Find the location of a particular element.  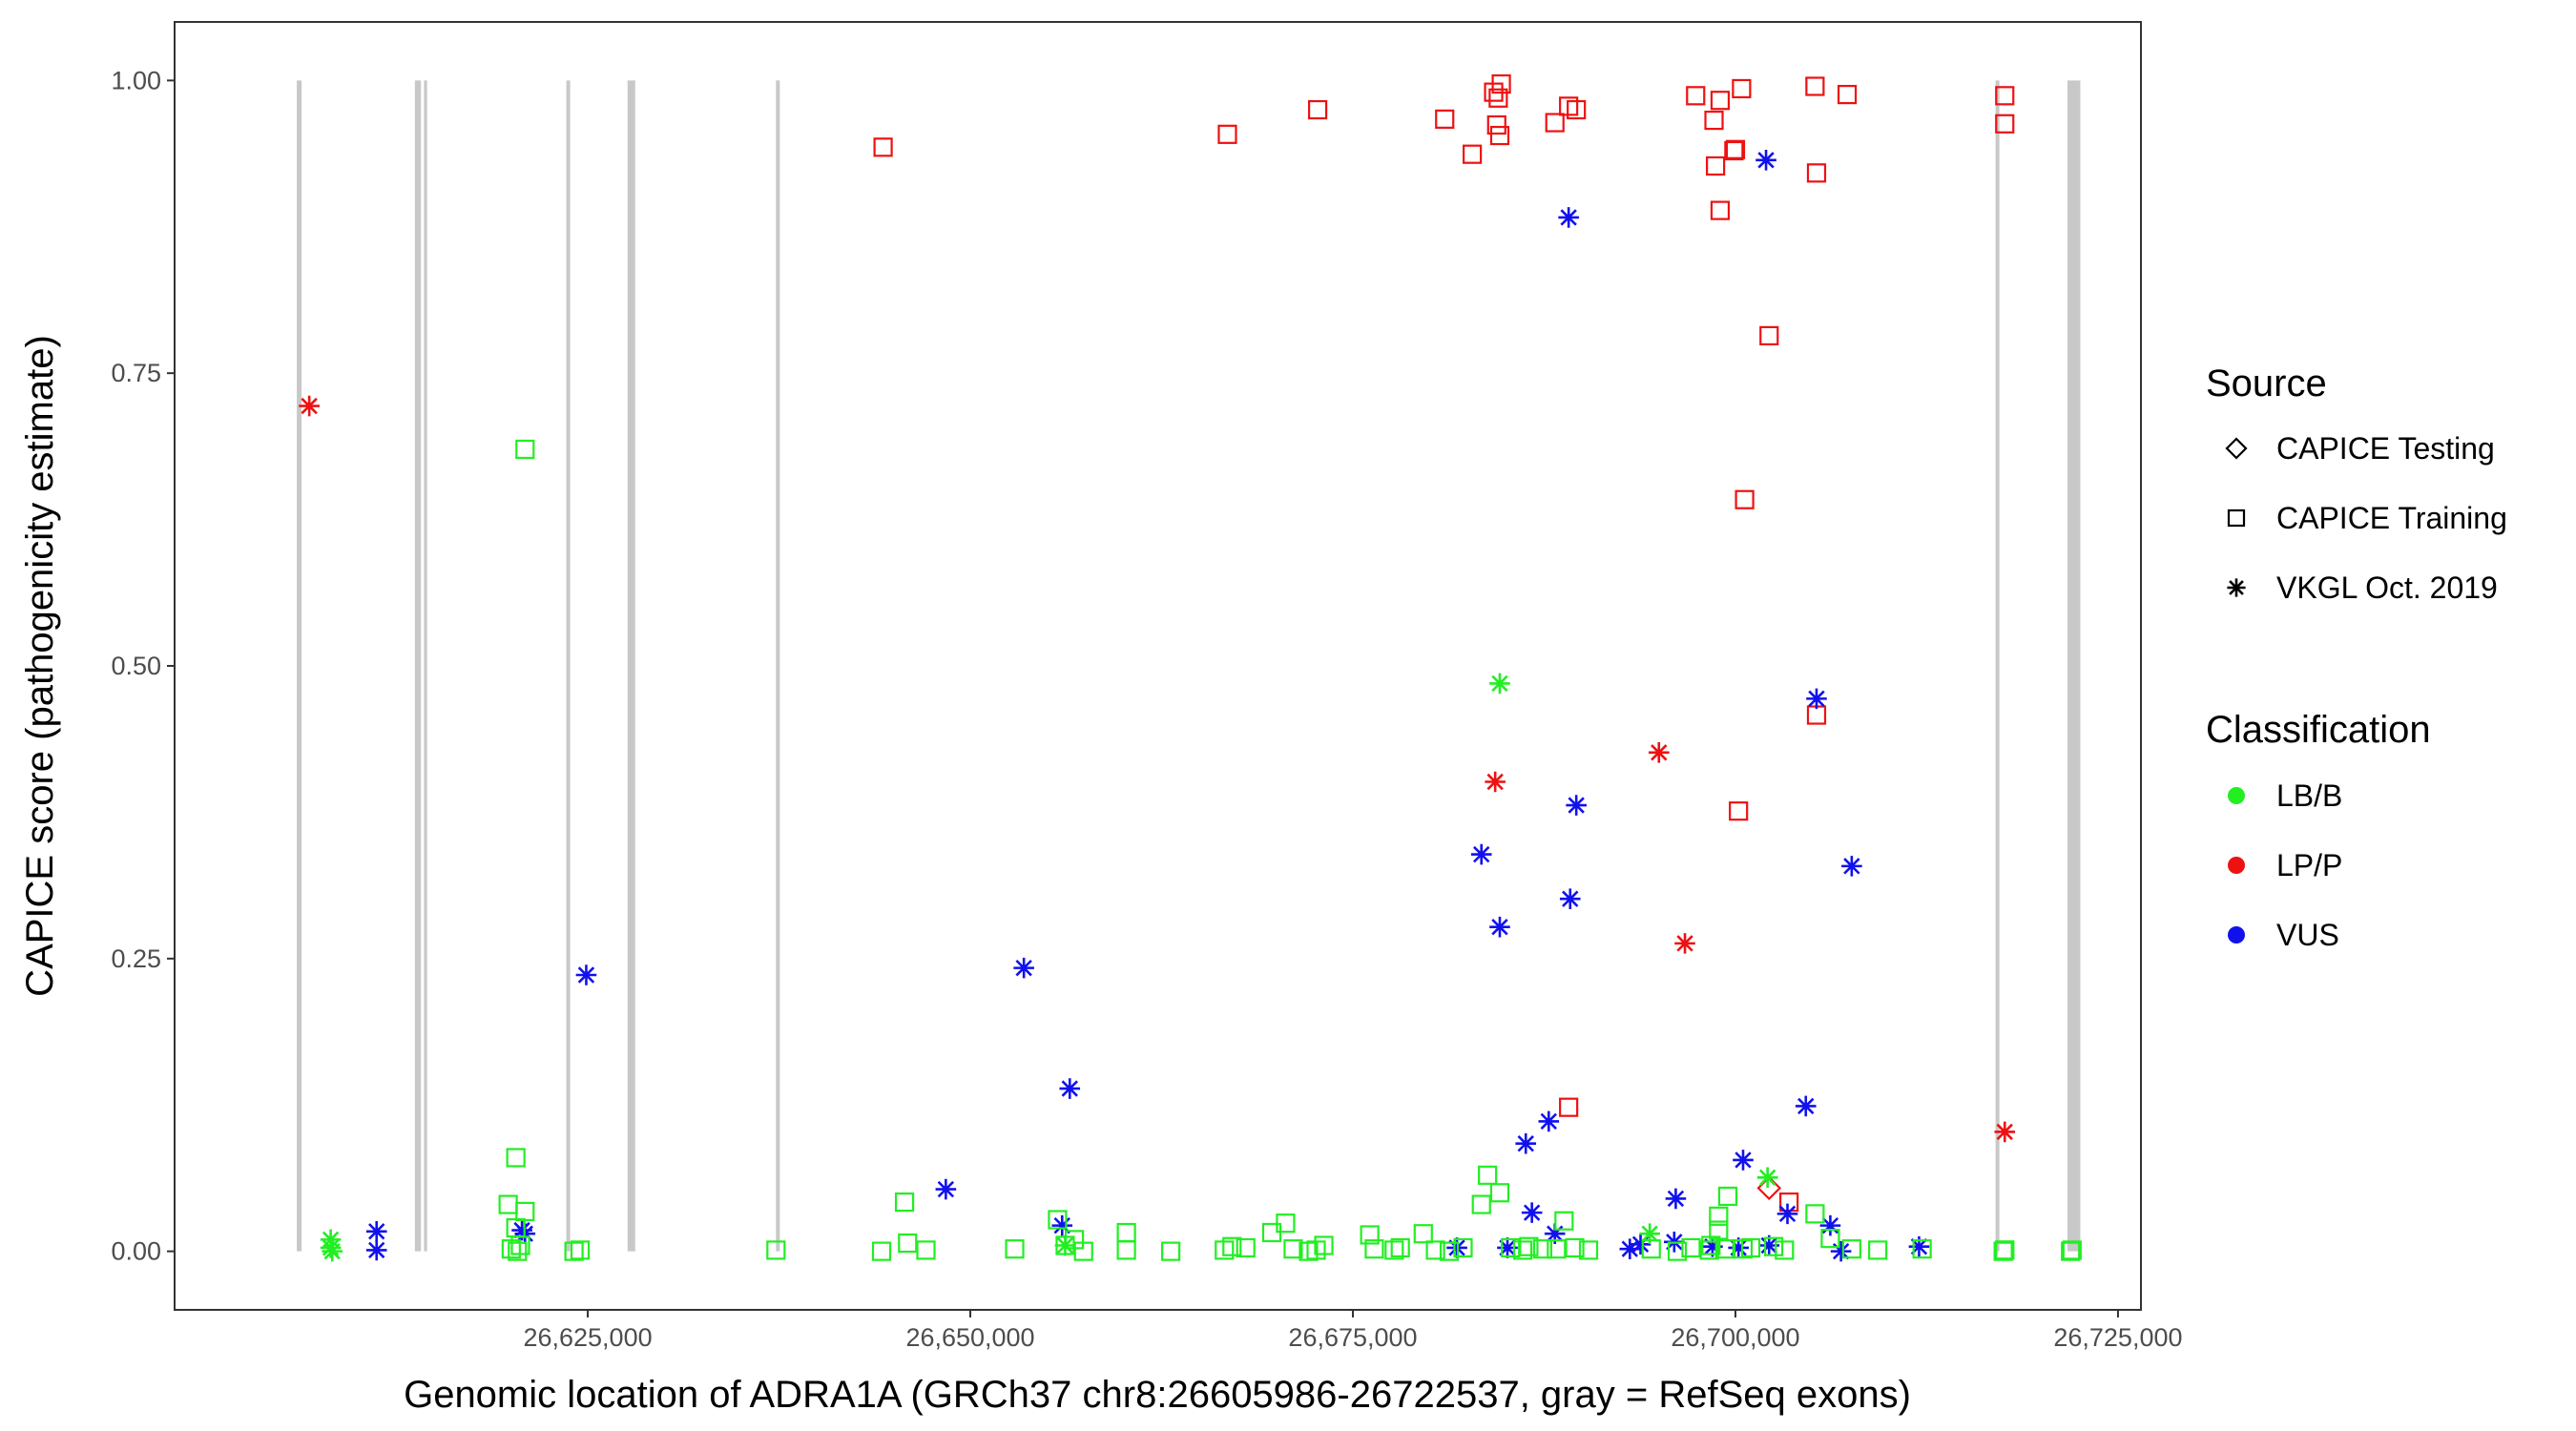

y-axis: 0.00 0.25 0.50 0.75 1.00 is located at coordinates (143, 666).